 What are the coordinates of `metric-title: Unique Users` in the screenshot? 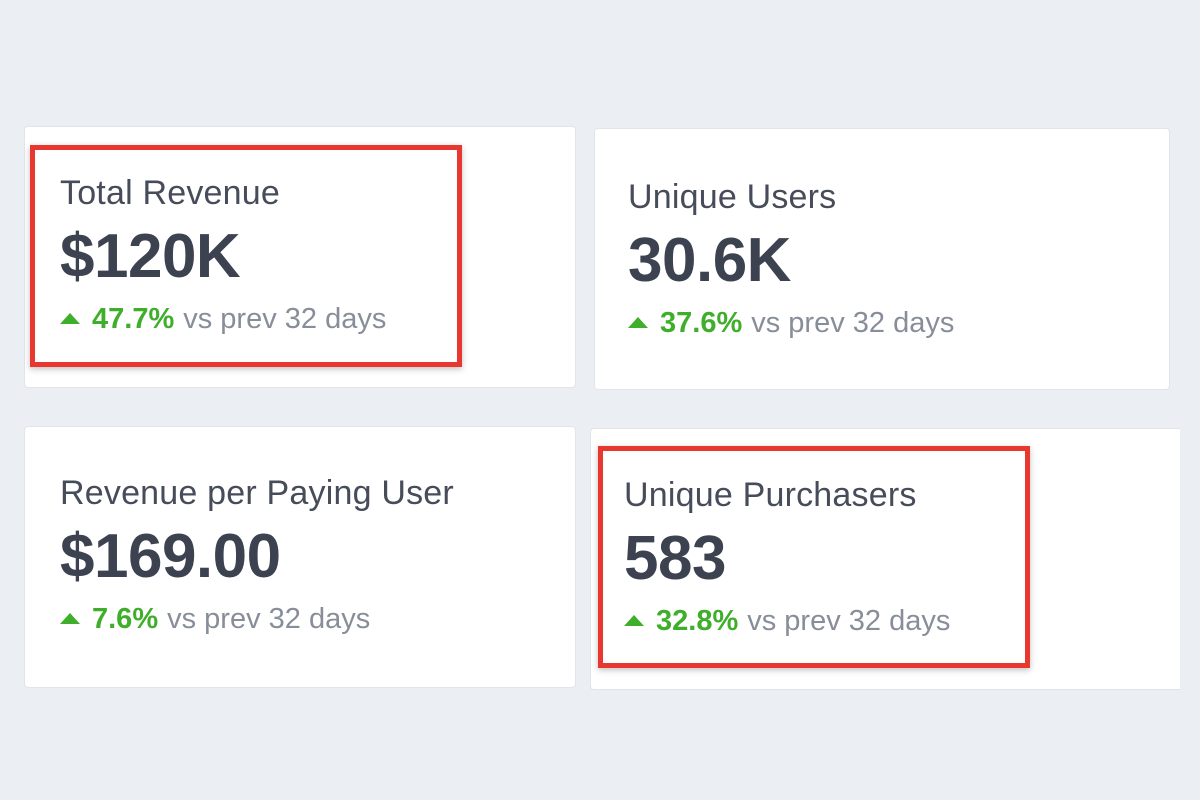 It's located at (732, 197).